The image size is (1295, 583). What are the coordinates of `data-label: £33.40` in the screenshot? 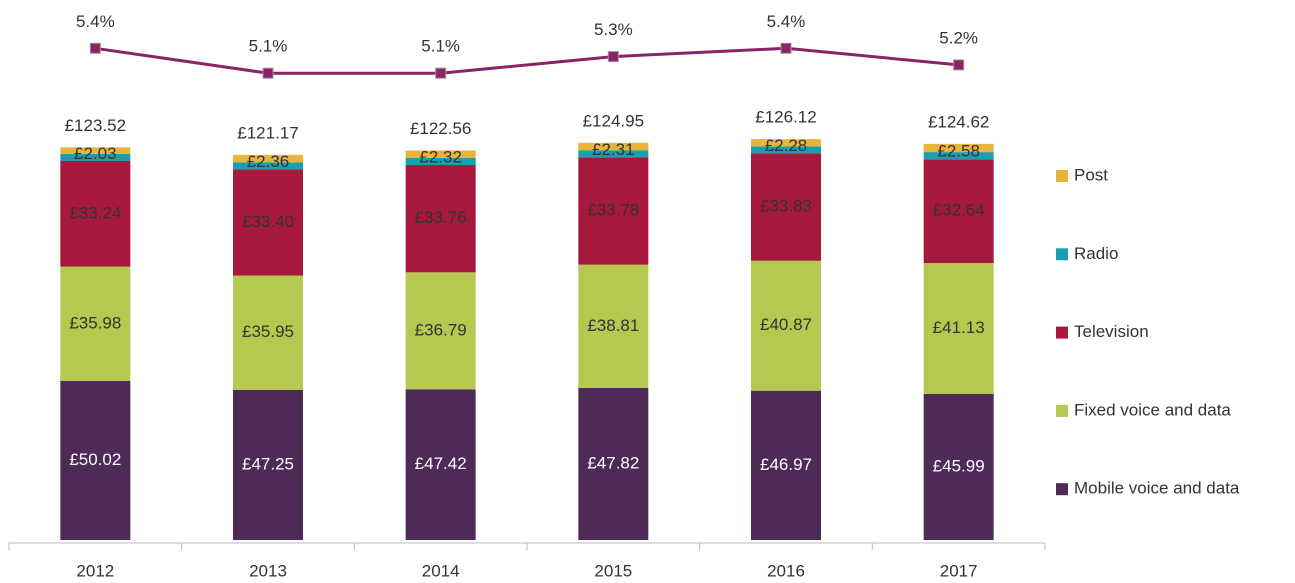 It's located at (268, 221).